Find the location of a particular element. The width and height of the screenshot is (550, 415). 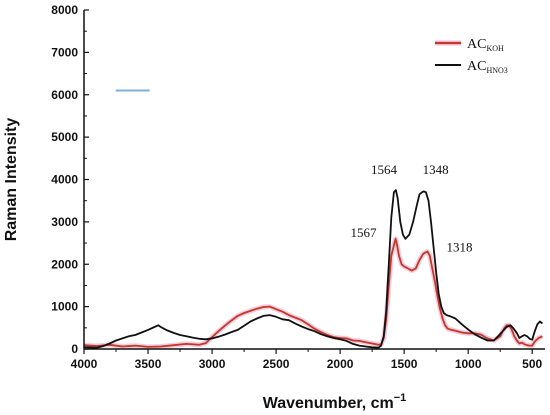

y-tick-label: 1000 is located at coordinates (64, 307).